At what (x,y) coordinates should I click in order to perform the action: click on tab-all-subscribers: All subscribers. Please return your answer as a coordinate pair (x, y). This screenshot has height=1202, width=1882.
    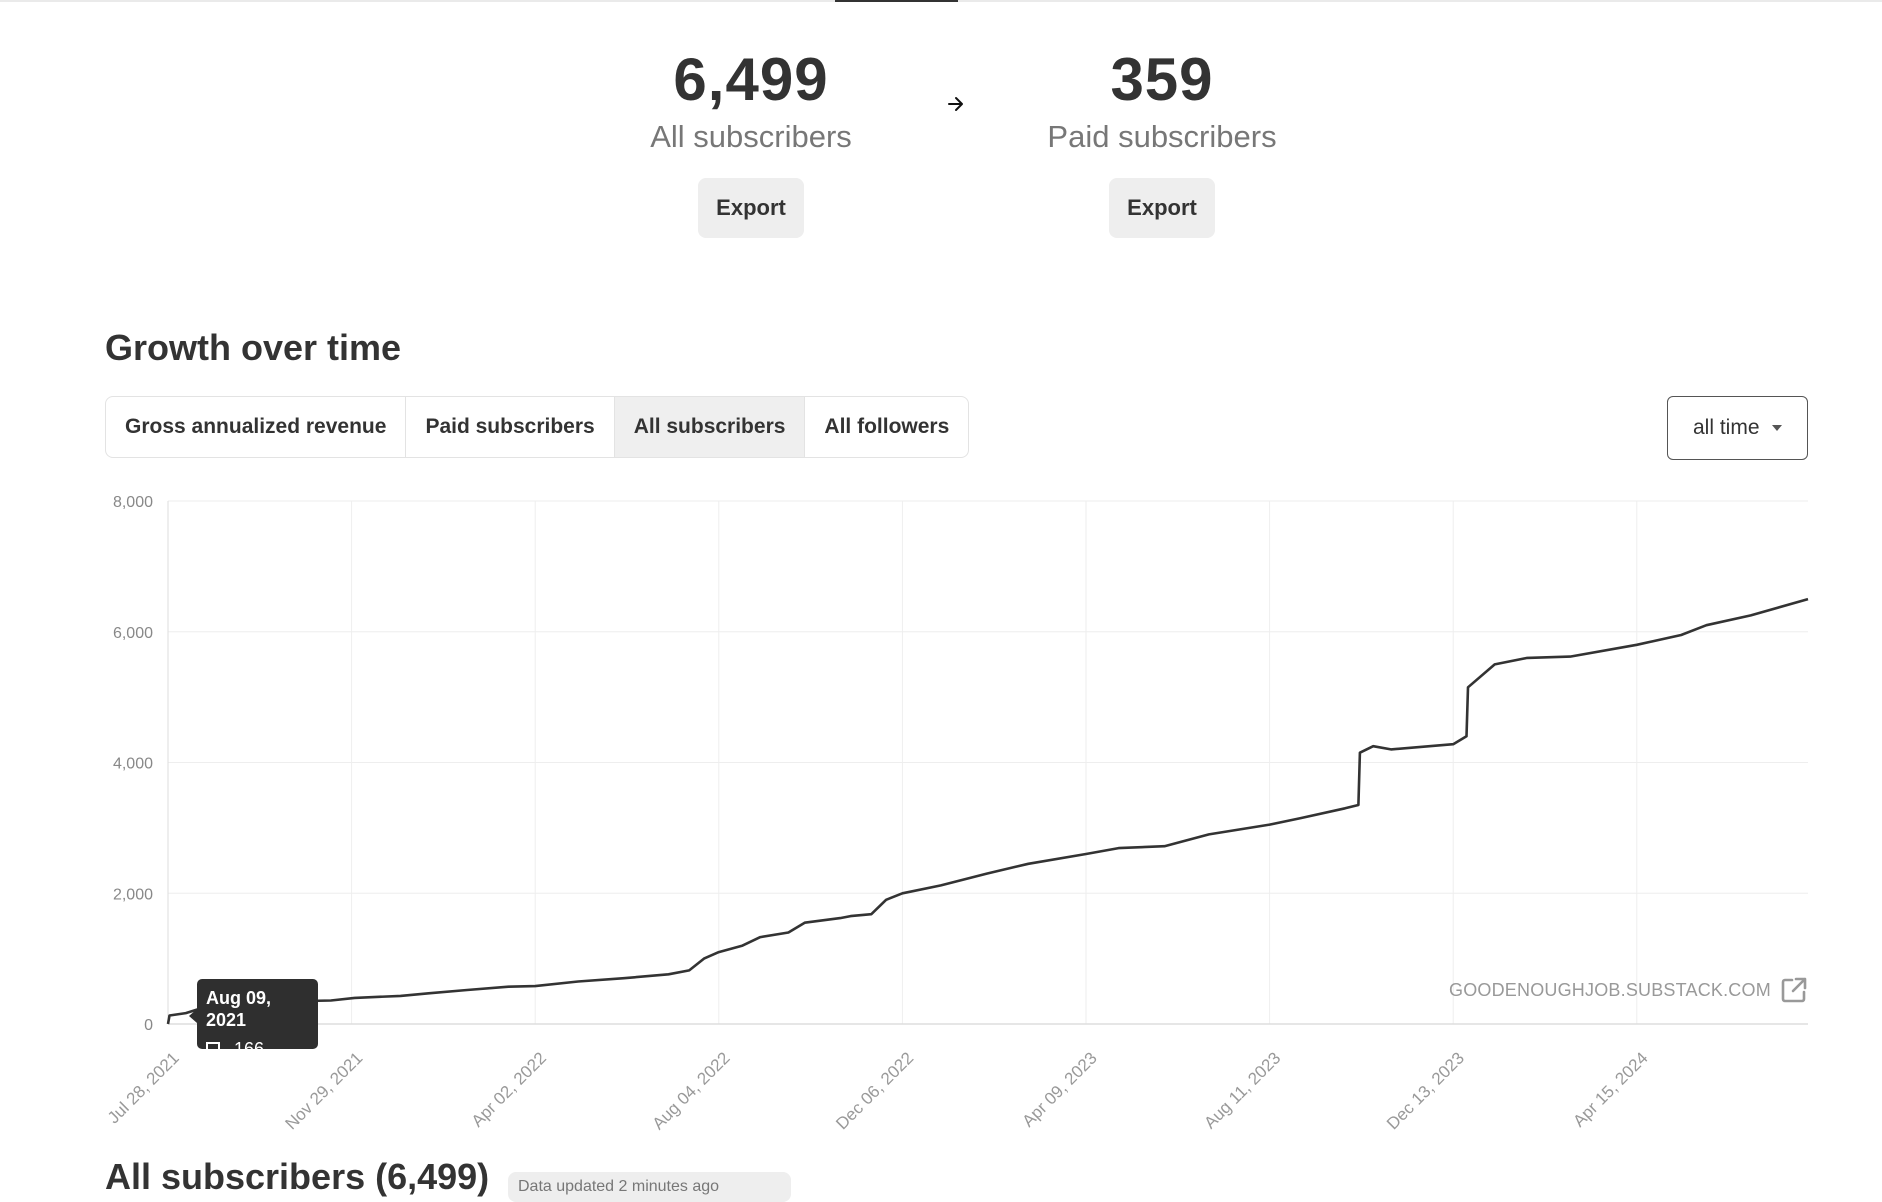
    Looking at the image, I should click on (710, 427).